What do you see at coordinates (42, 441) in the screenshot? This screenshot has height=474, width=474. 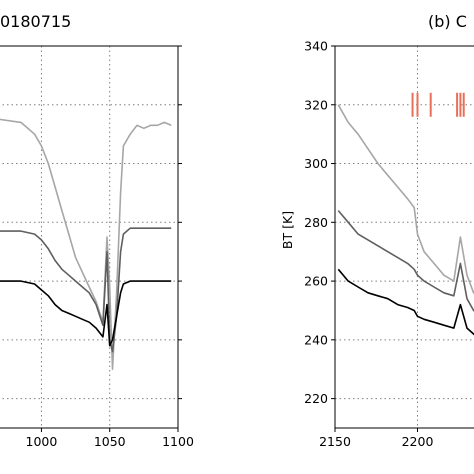 I see `x-tick-label: 1000` at bounding box center [42, 441].